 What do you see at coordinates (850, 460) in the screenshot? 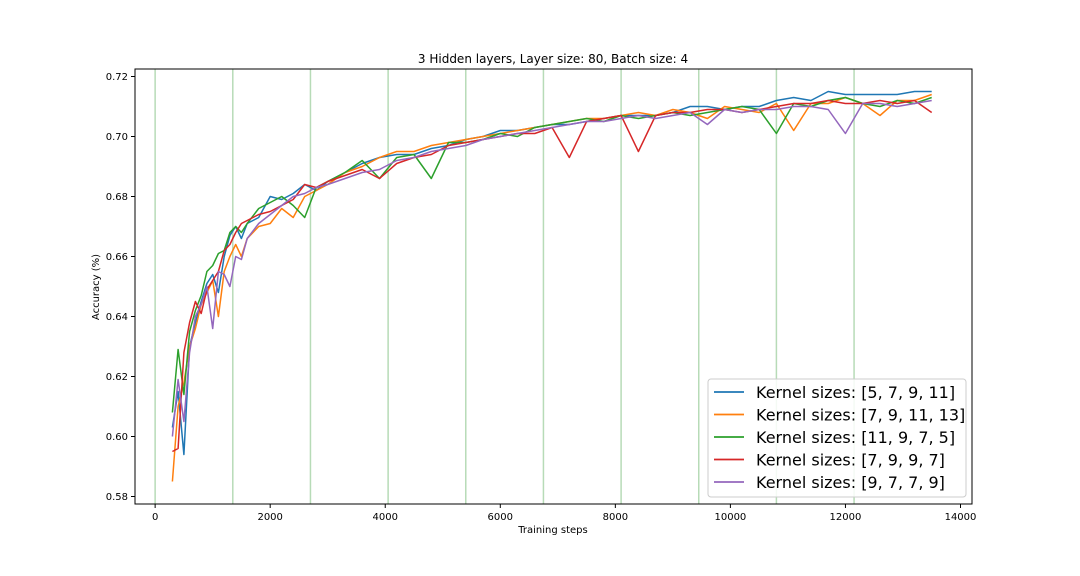
I see `legend-label-3: Kernel sizes: [7, 9, 9, 7]` at bounding box center [850, 460].